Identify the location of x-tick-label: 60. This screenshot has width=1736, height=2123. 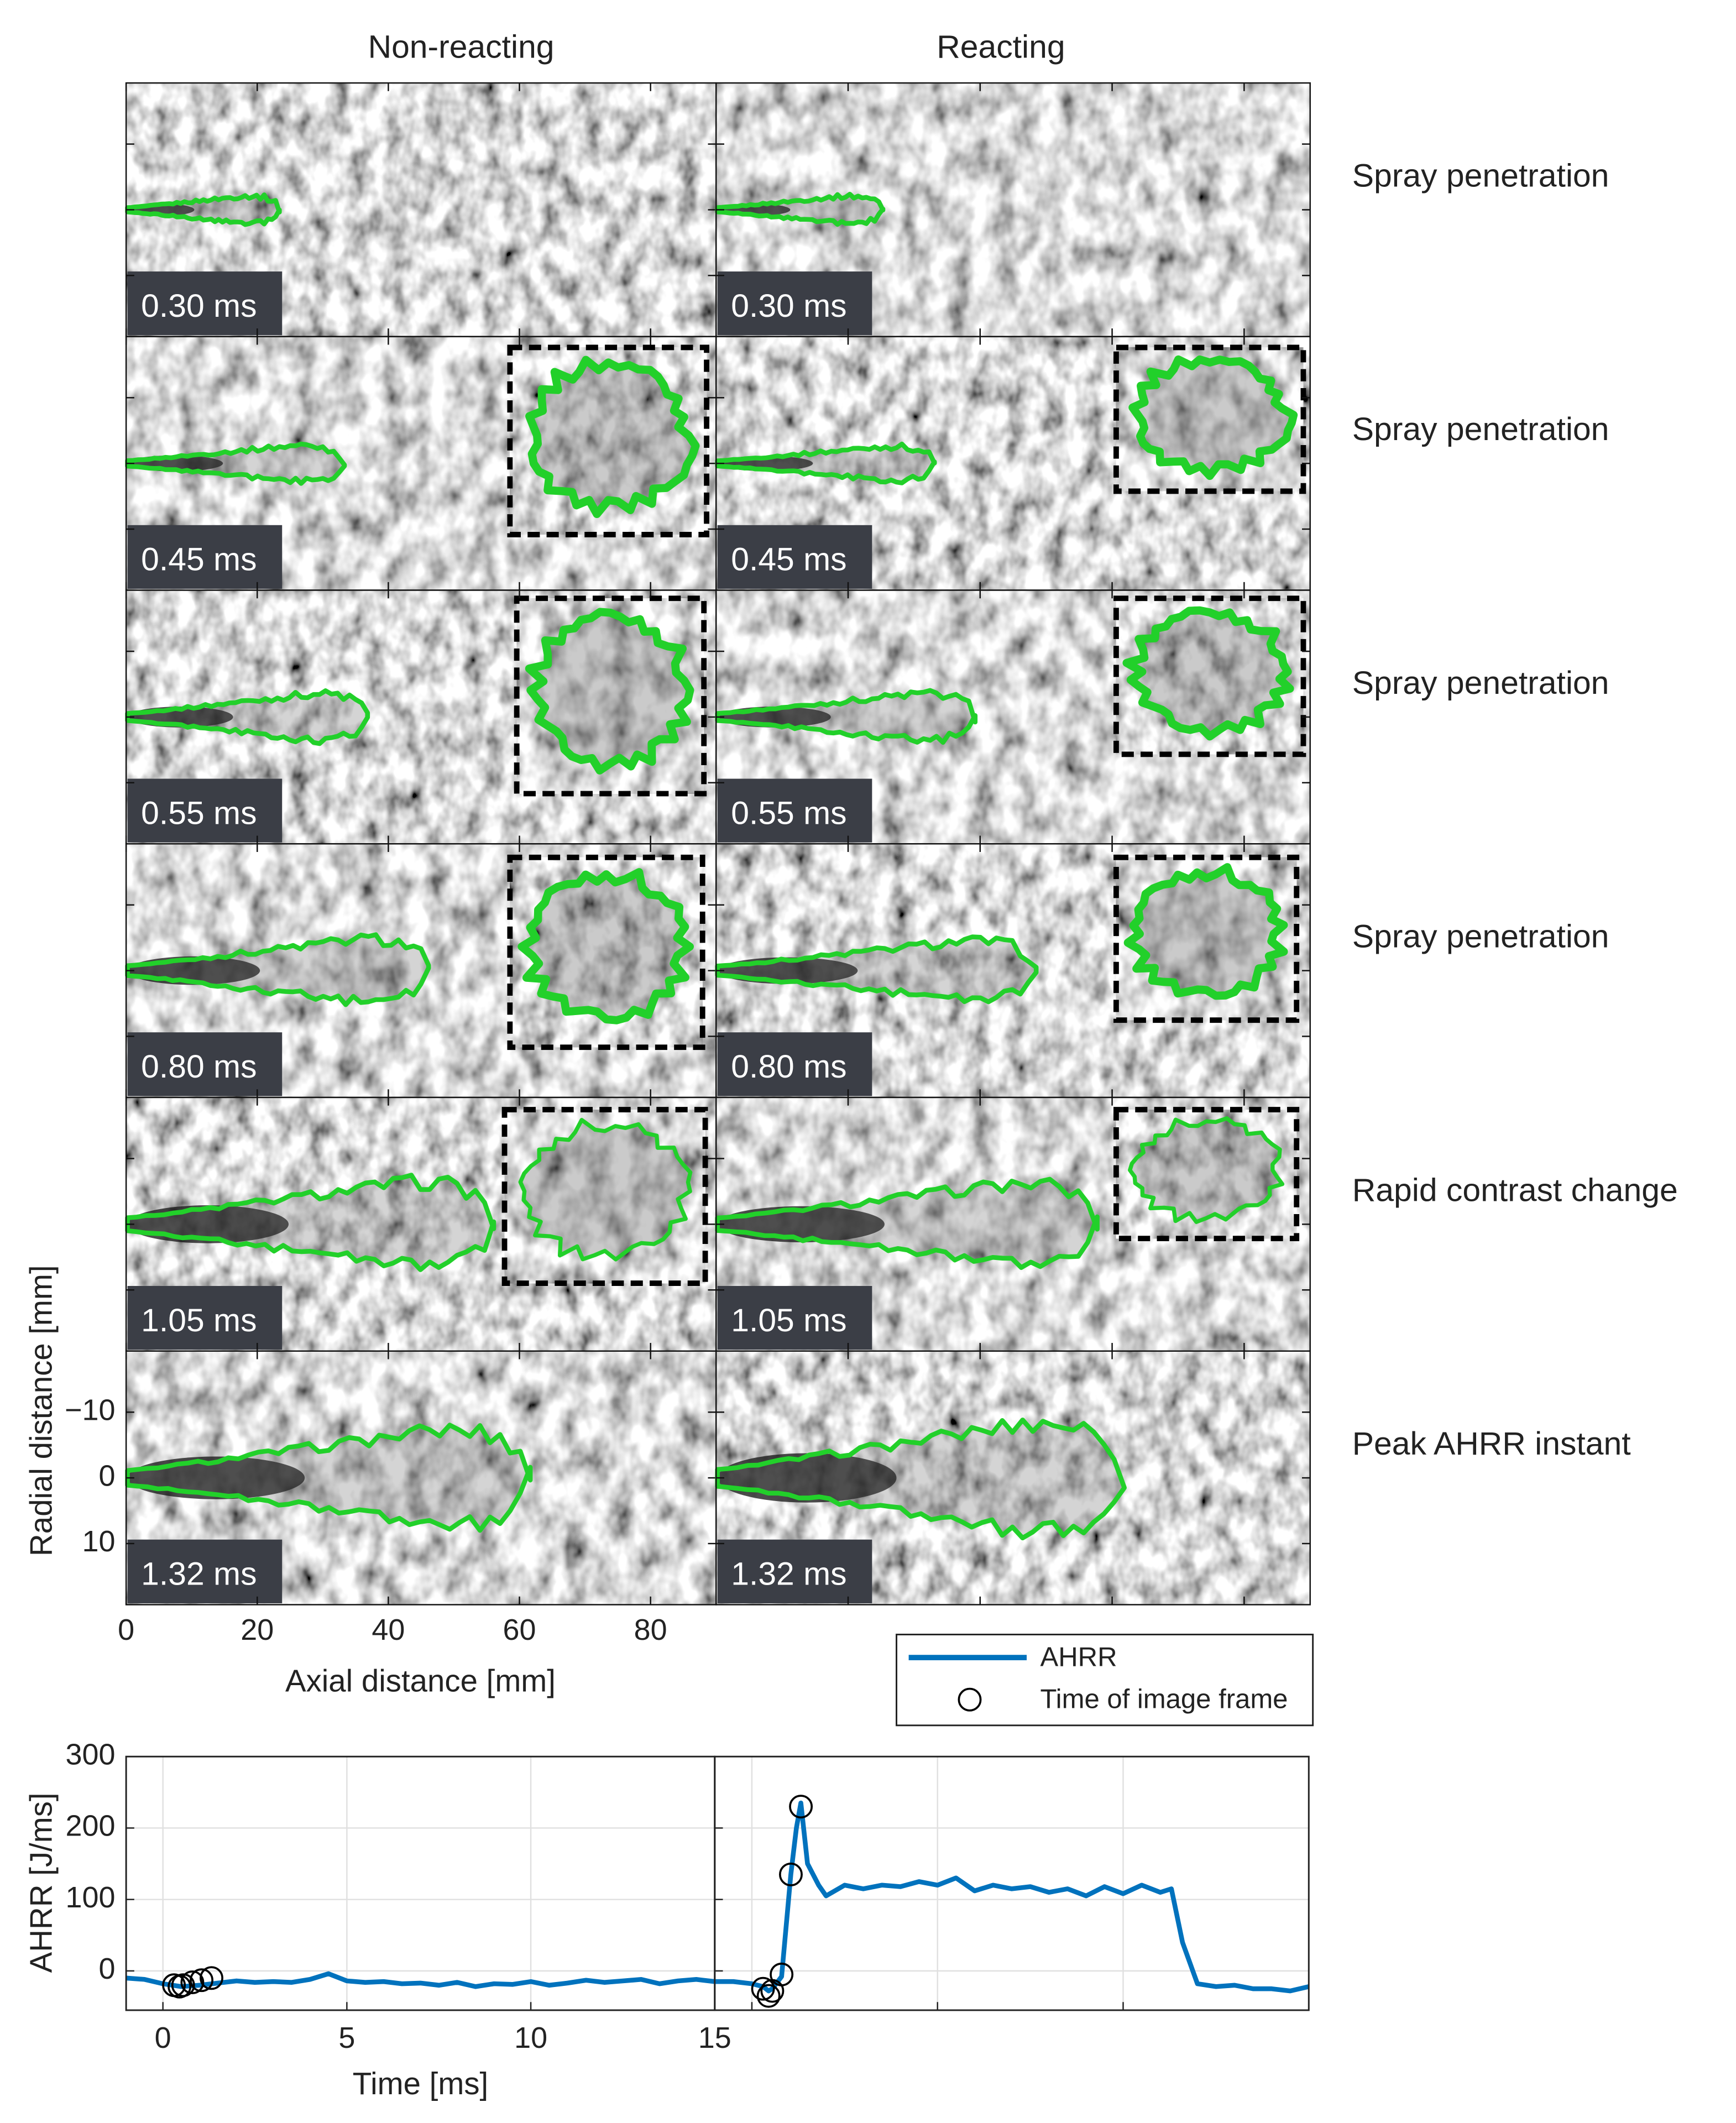
(519, 1629).